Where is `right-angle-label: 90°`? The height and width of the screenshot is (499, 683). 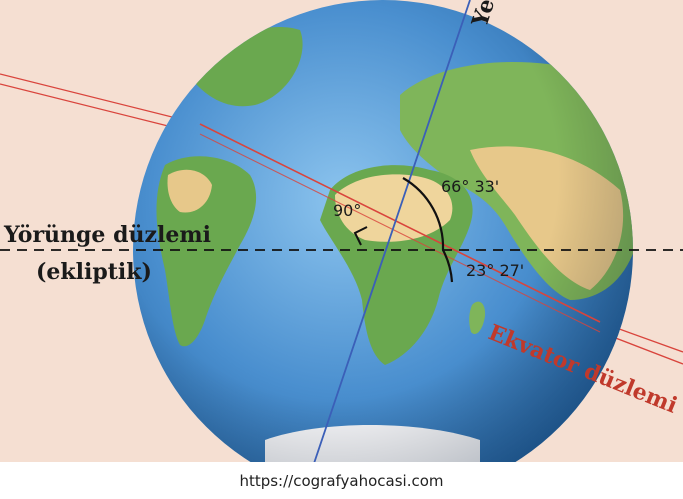
right-angle-label: 90° is located at coordinates (347, 210).